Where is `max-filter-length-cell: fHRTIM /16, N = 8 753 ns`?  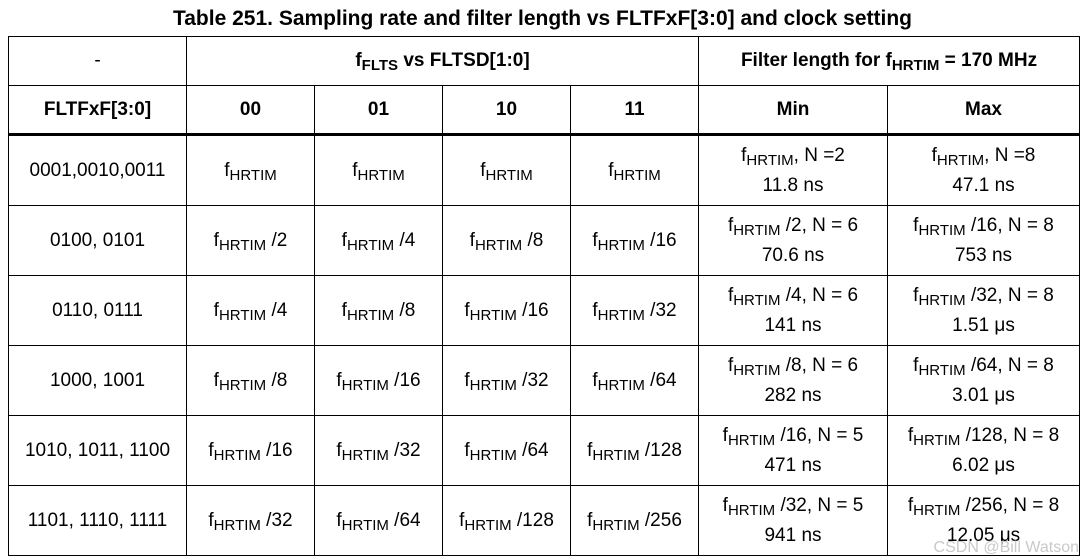
max-filter-length-cell: fHRTIM /16, N = 8 753 ns is located at coordinates (984, 240).